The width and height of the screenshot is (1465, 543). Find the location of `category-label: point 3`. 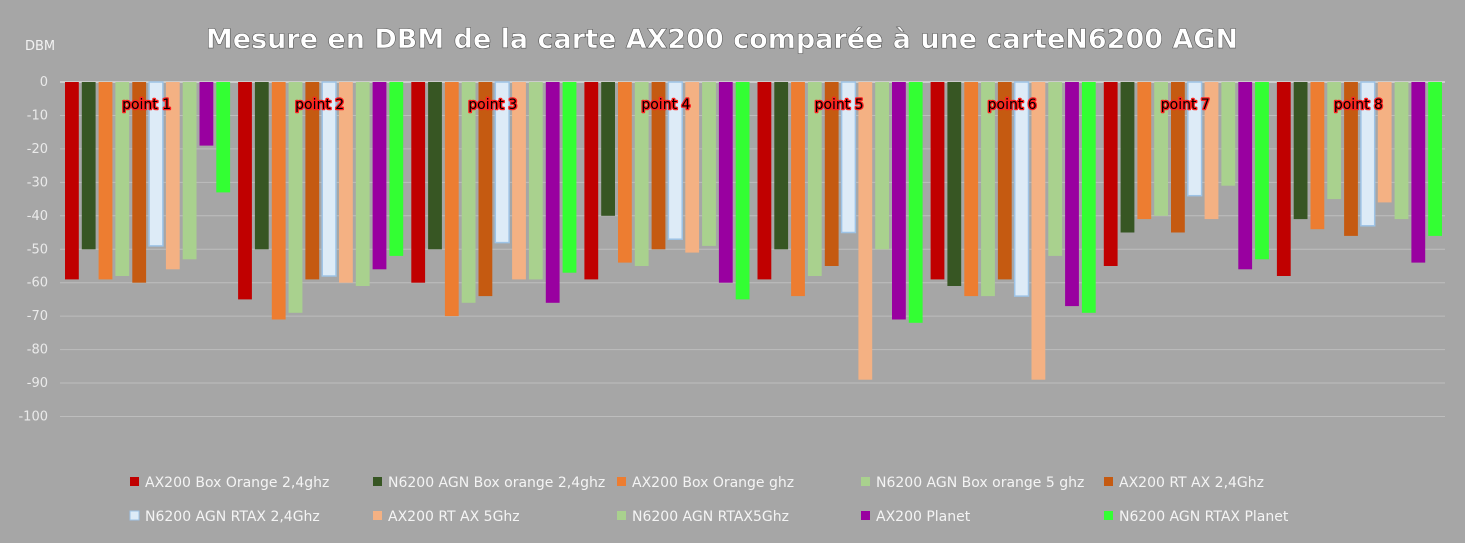

category-label: point 3 is located at coordinates (492, 105).